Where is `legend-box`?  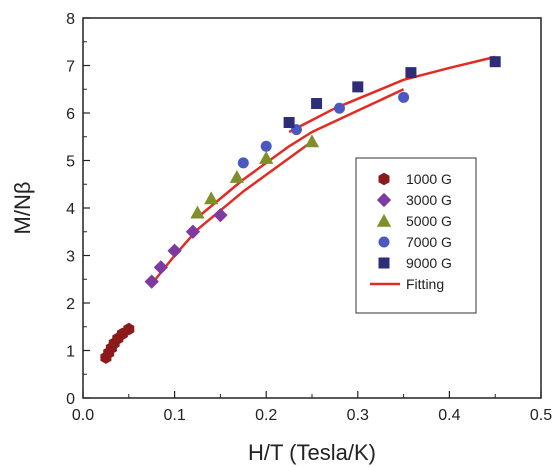 legend-box is located at coordinates (416, 235).